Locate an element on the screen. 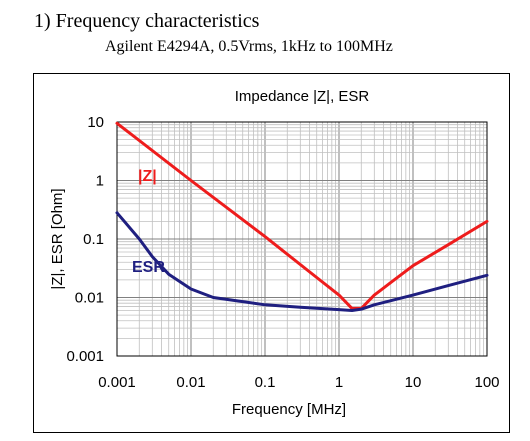 The width and height of the screenshot is (530, 441). section-heading: 1) Frequency characteristics is located at coordinates (147, 21).